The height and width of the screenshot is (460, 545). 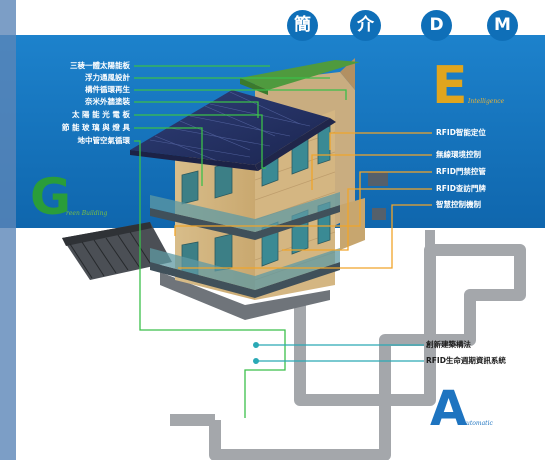 I want to click on green-roof, so click(x=300, y=75).